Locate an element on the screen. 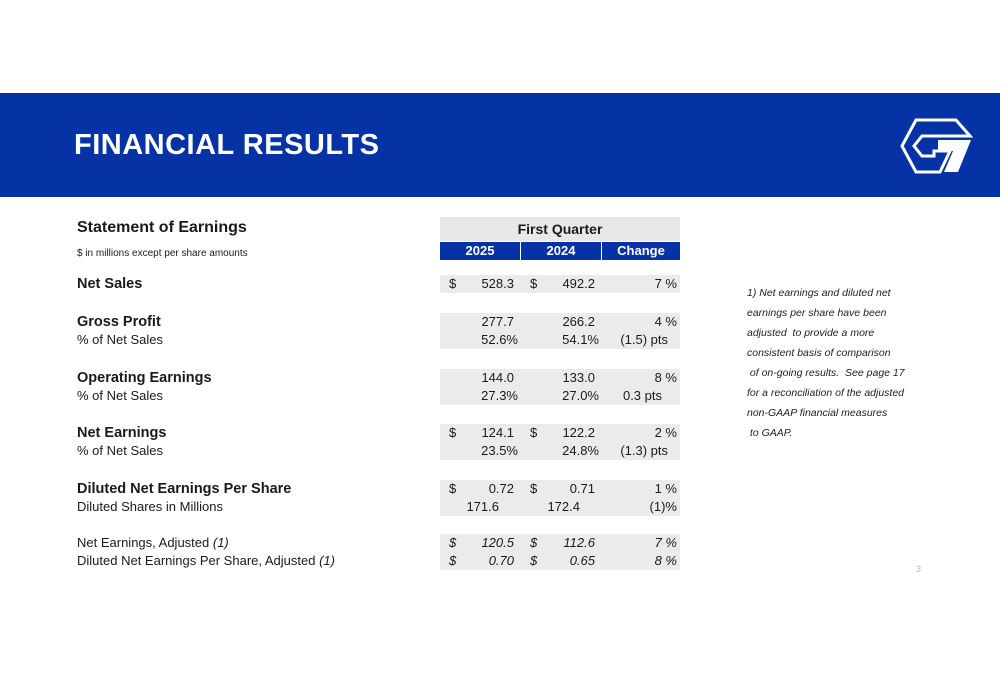 This screenshot has height=685, width=1000. footnote-line: earnings per share have been is located at coordinates (817, 313).